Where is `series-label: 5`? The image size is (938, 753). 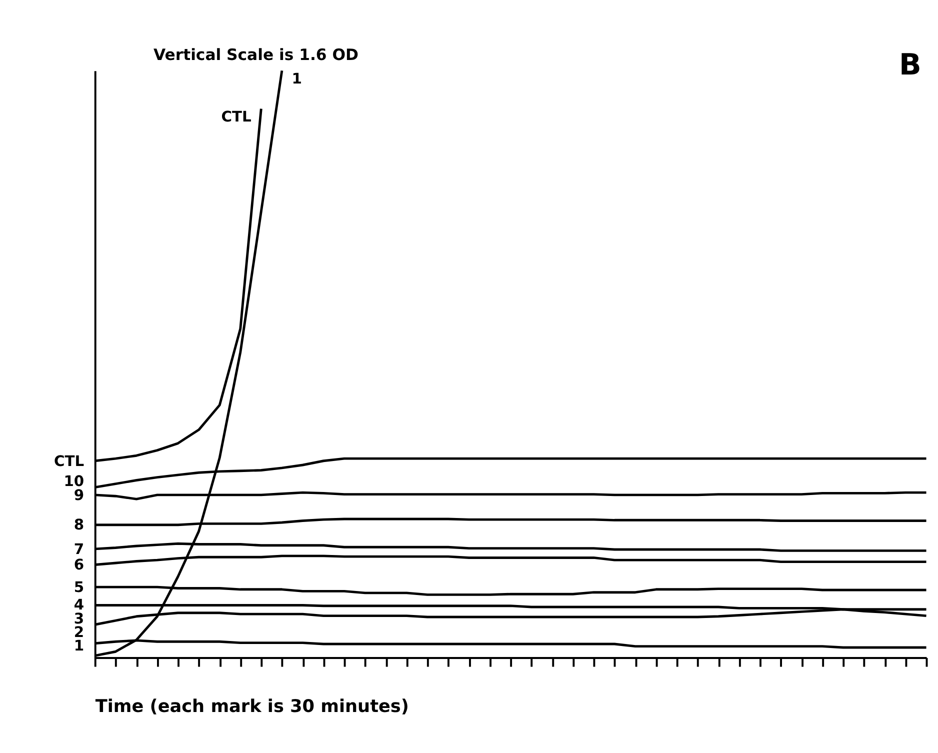 series-label: 5 is located at coordinates (79, 587).